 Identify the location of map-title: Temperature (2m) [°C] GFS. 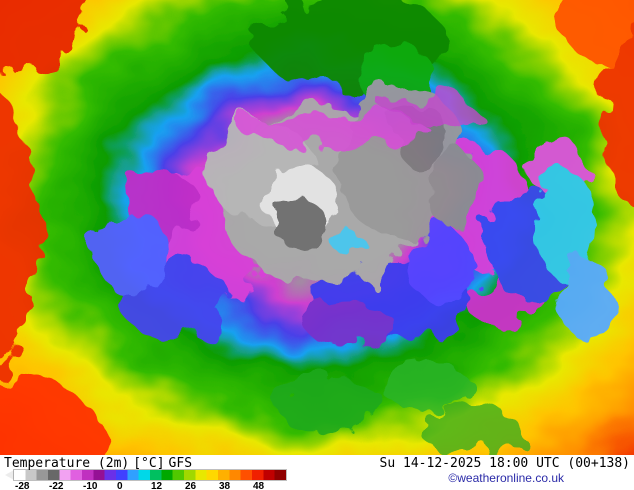
(100, 463).